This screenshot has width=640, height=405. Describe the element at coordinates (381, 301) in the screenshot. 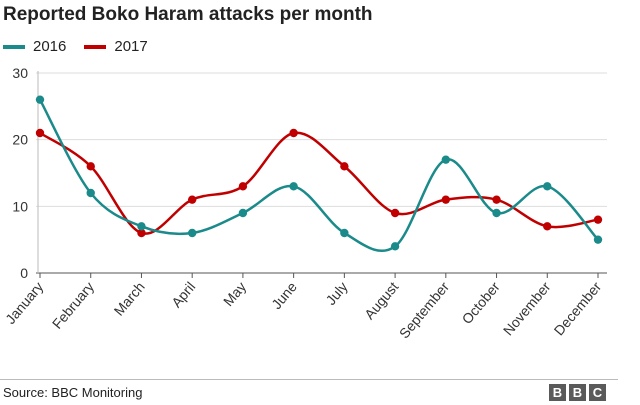

I see `x-tick-label: August` at that location.